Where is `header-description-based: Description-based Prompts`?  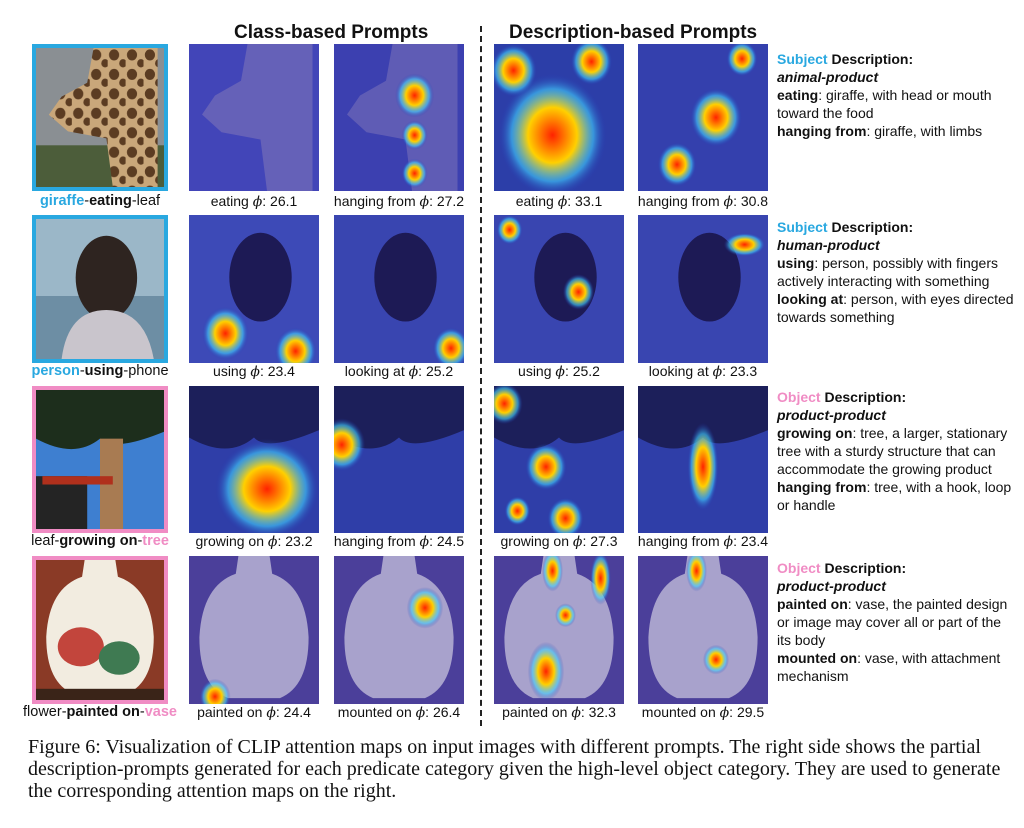 header-description-based: Description-based Prompts is located at coordinates (633, 32).